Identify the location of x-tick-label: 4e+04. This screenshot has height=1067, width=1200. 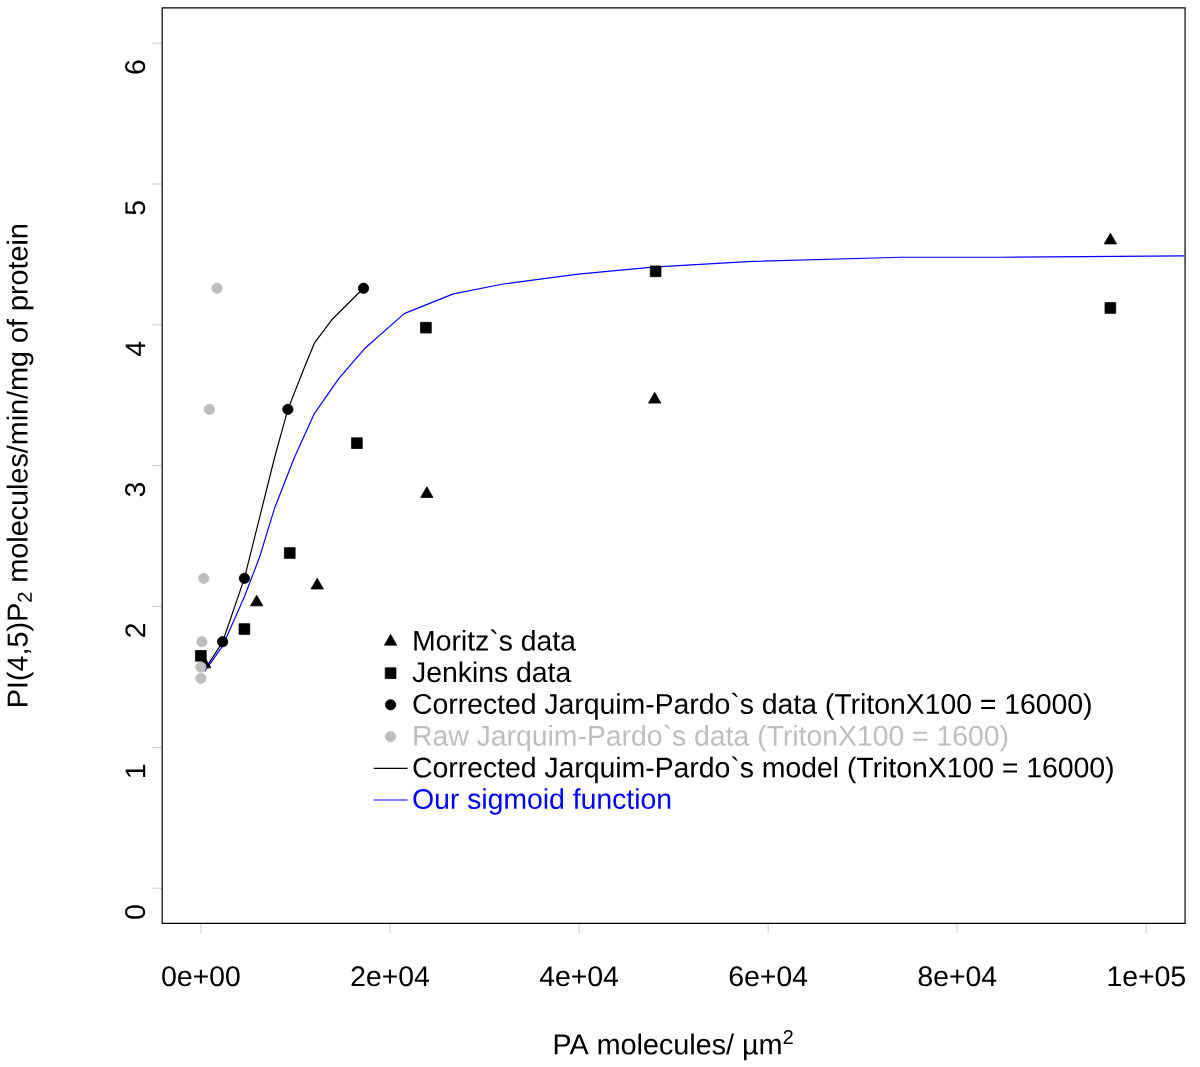
(579, 976).